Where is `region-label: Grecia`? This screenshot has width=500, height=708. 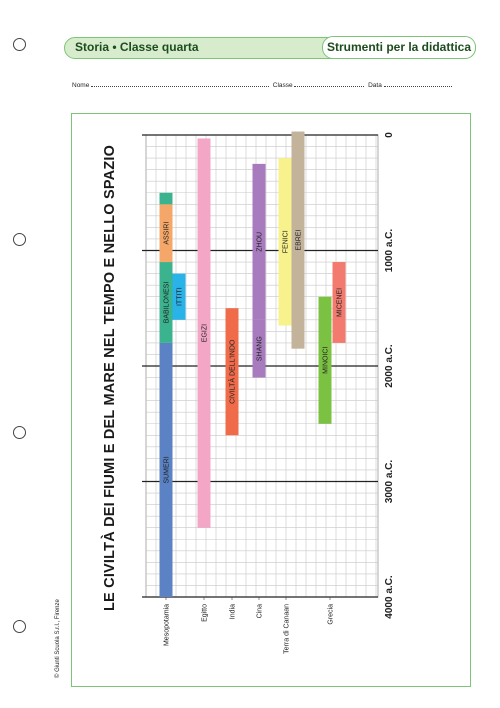
region-label: Grecia is located at coordinates (331, 614).